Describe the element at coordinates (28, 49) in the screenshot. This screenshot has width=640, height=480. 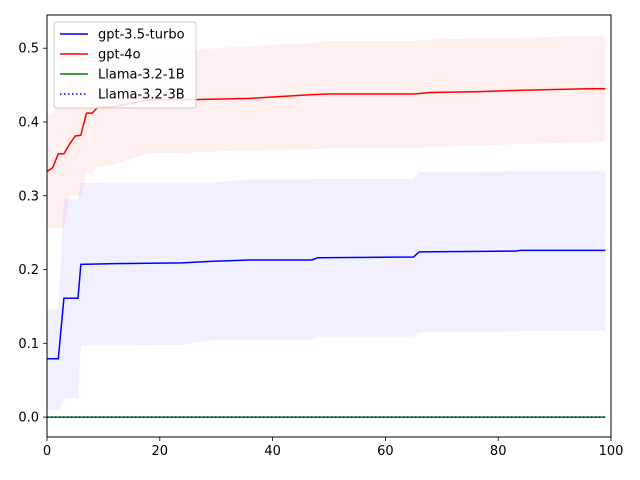
I see `y-tick-label: 0.5` at that location.